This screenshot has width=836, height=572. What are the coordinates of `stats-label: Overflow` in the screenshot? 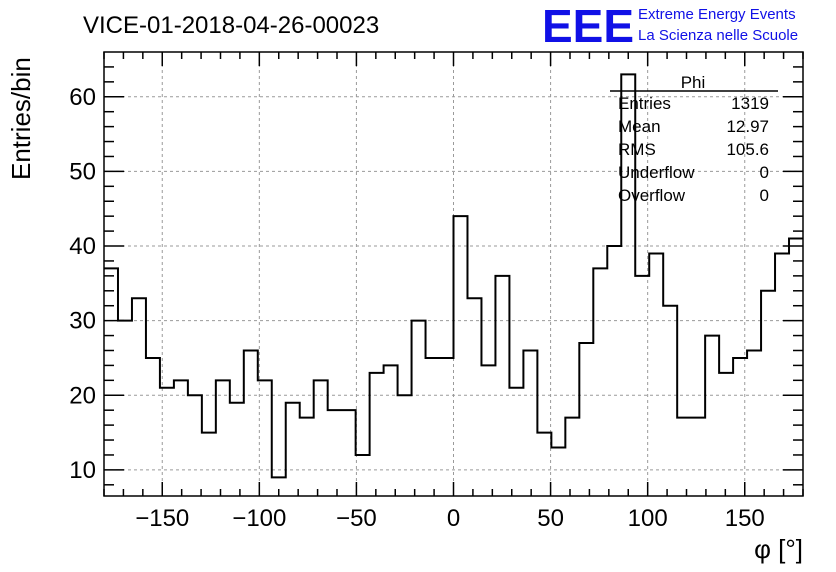 It's located at (652, 195).